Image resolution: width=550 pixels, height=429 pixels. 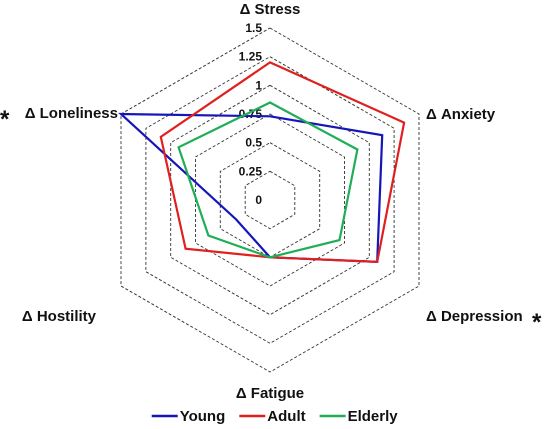 I want to click on axis-label-depression: Δ Depression, so click(x=474, y=316).